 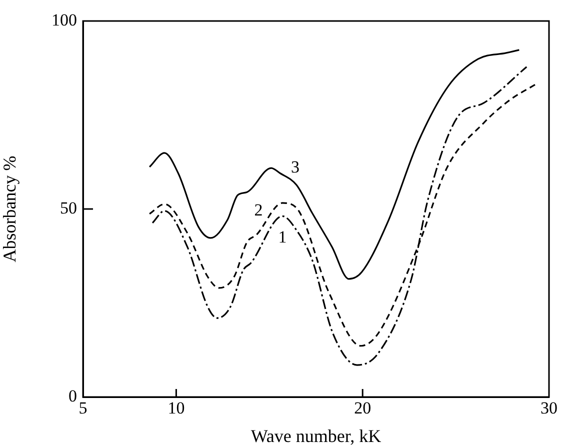 What do you see at coordinates (295, 166) in the screenshot?
I see `series-label: 3` at bounding box center [295, 166].